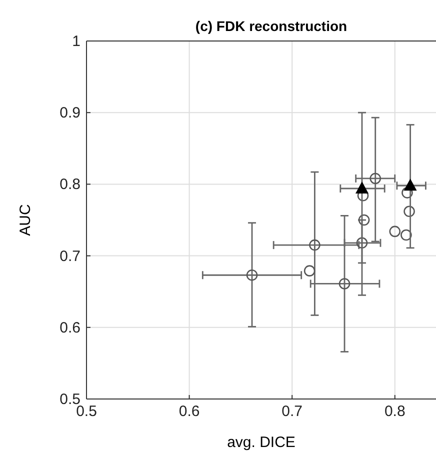  I want to click on x-axis-title: avg. DICE, so click(261, 442).